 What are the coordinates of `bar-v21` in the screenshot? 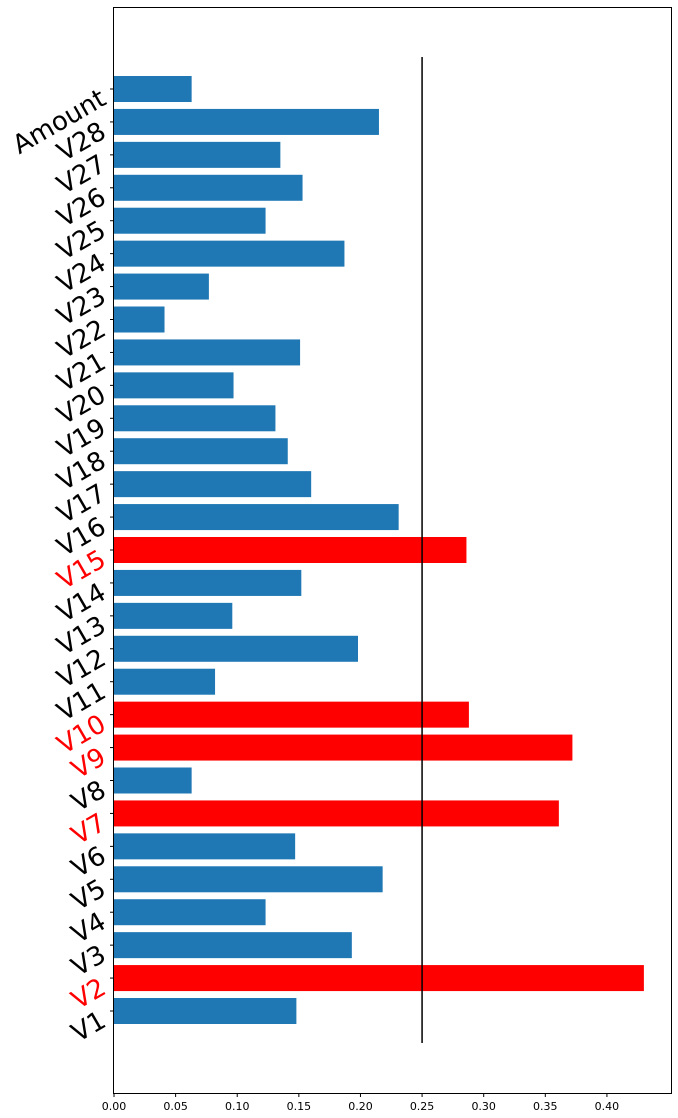 It's located at (207, 352).